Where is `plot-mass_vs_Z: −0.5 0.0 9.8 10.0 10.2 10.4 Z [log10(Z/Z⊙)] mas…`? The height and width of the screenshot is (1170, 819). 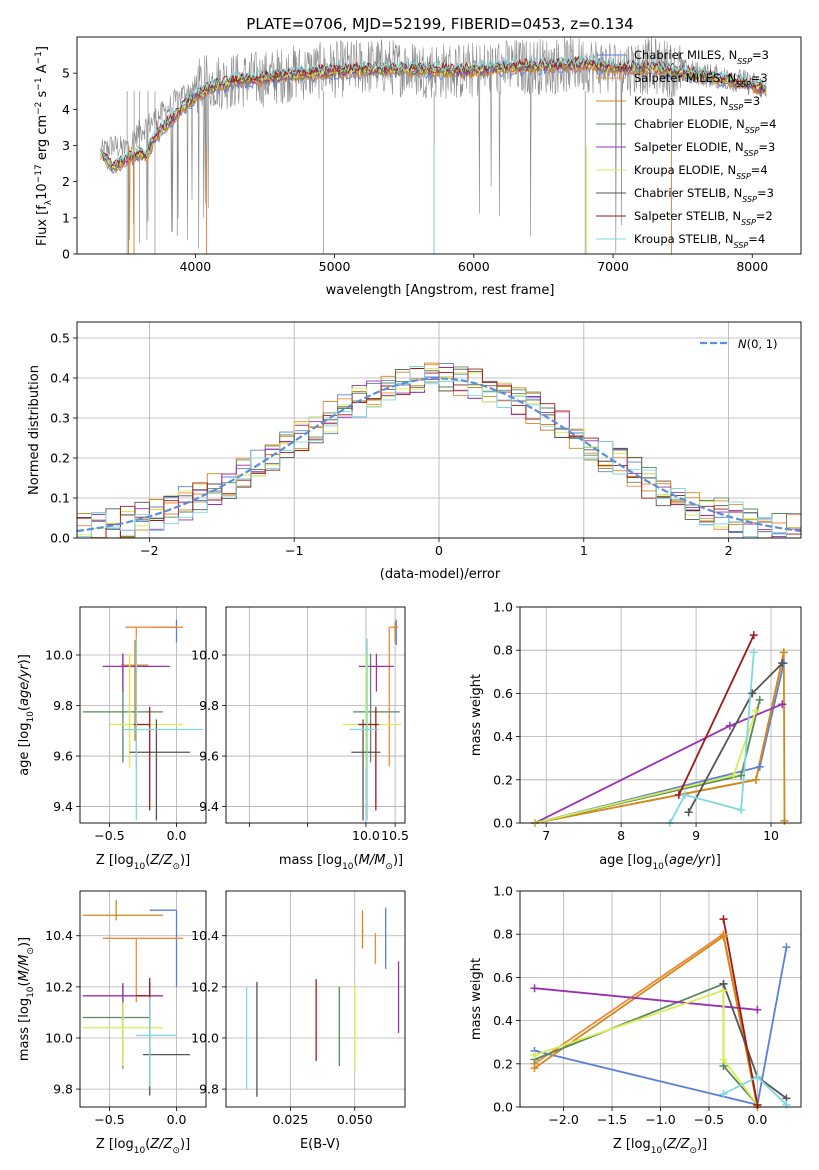 plot-mass_vs_Z: −0.5 0.0 9.8 10.0 10.2 10.4 Z [log10(Z/Z⊙)] mas… is located at coordinates (112, 1023).